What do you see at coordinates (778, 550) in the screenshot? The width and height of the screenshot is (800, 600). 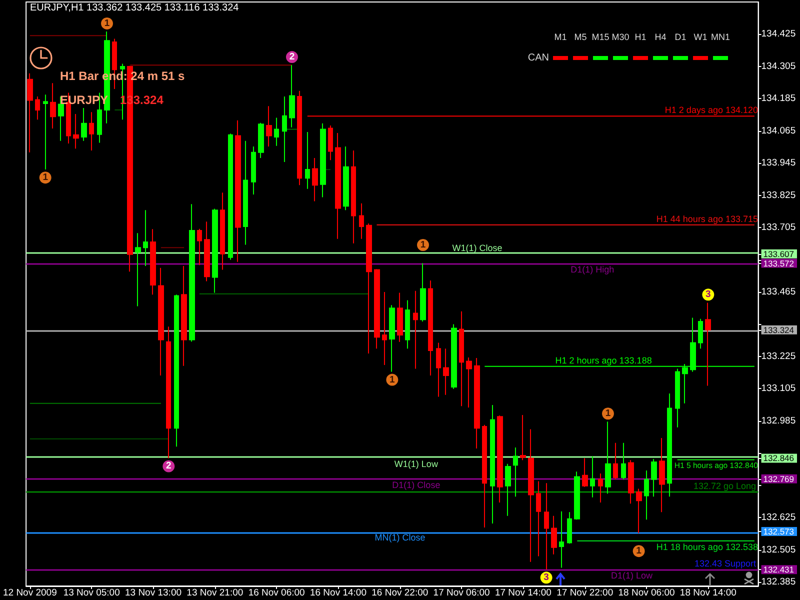 I see `y-tick-label: 132.505` at bounding box center [778, 550].